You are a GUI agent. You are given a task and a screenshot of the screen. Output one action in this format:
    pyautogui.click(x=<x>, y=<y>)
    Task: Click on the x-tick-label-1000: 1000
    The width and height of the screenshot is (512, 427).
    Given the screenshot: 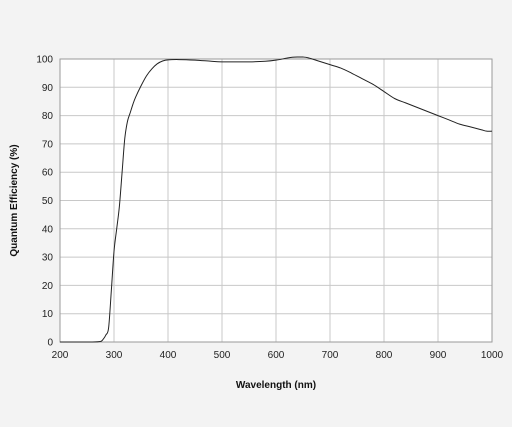 What is the action you would take?
    pyautogui.click(x=492, y=355)
    